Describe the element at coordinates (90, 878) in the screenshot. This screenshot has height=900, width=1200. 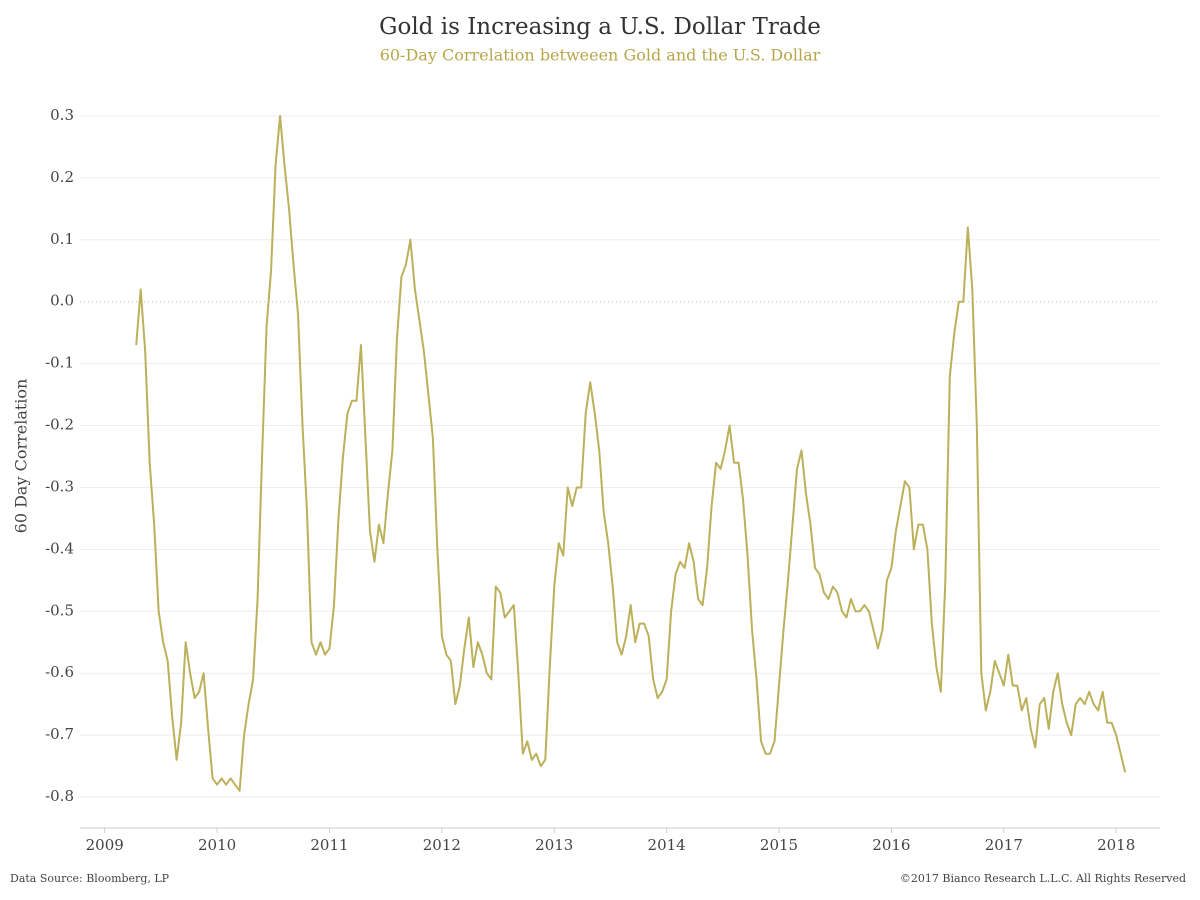
I see `source-note: Data Source: Bloomberg, LP` at that location.